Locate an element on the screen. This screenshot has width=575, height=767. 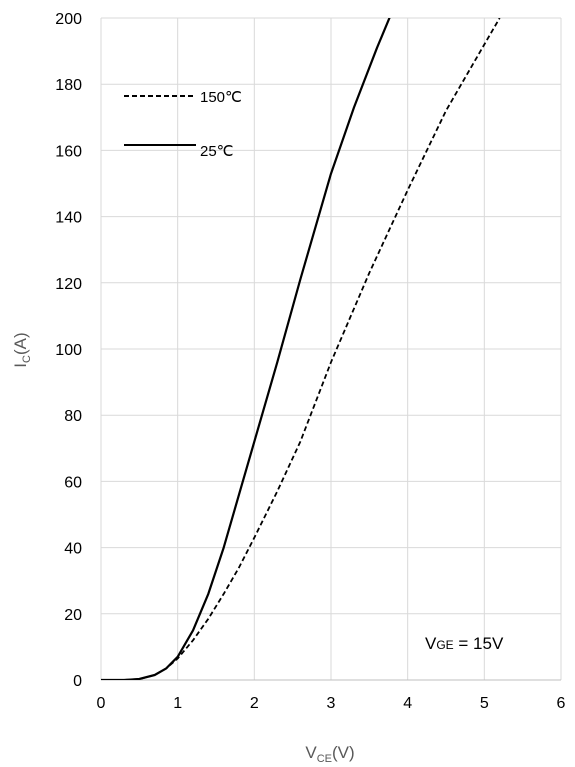
y-tick-label: 80 is located at coordinates (73, 416).